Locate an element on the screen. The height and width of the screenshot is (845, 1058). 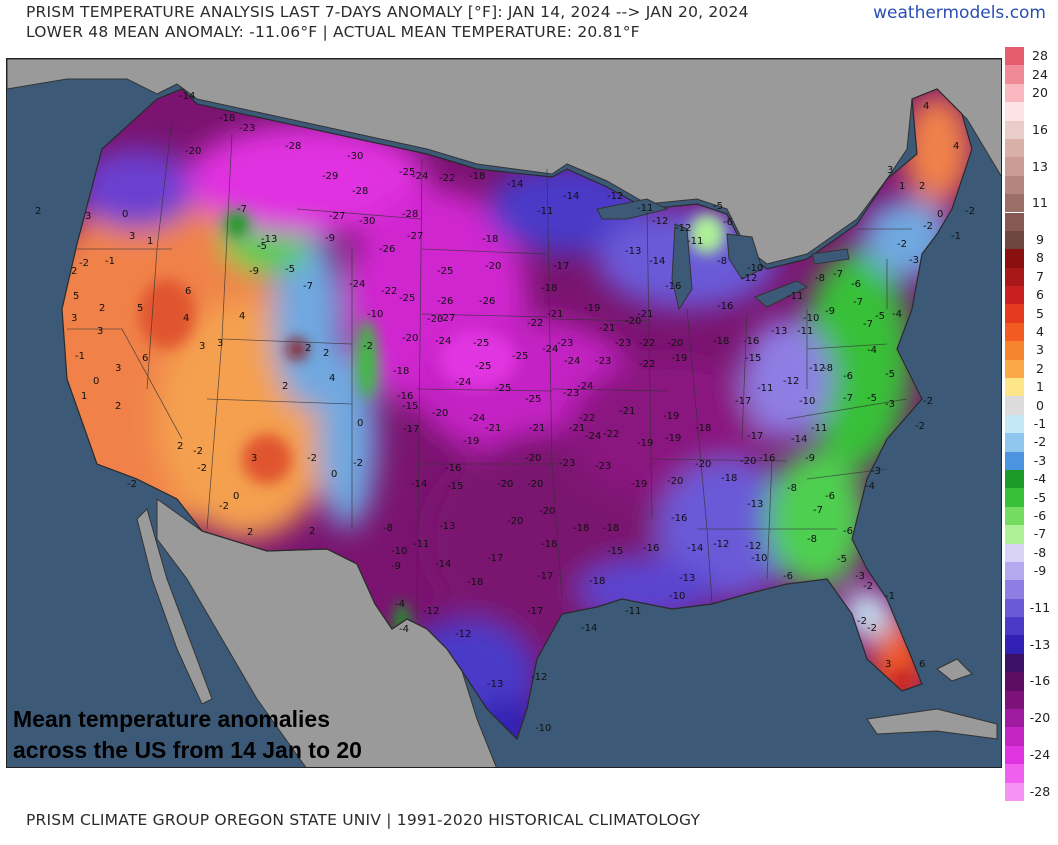
brand-link: weathermodels.com is located at coordinates (959, 13).